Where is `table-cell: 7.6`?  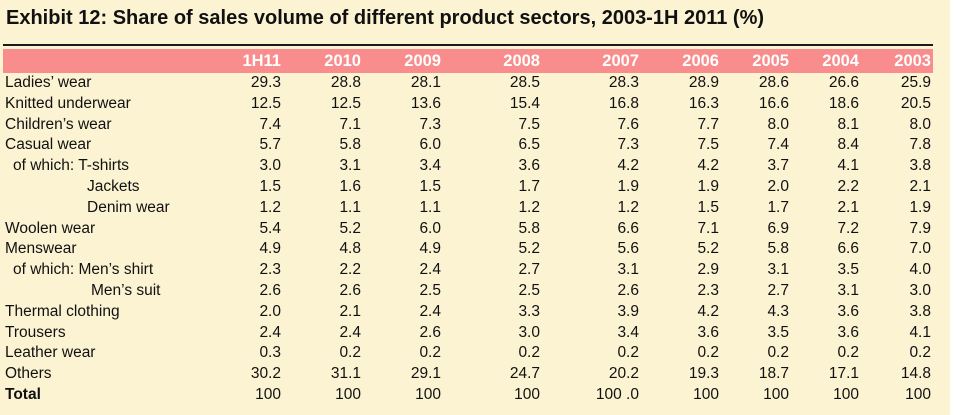 table-cell: 7.6 is located at coordinates (628, 124).